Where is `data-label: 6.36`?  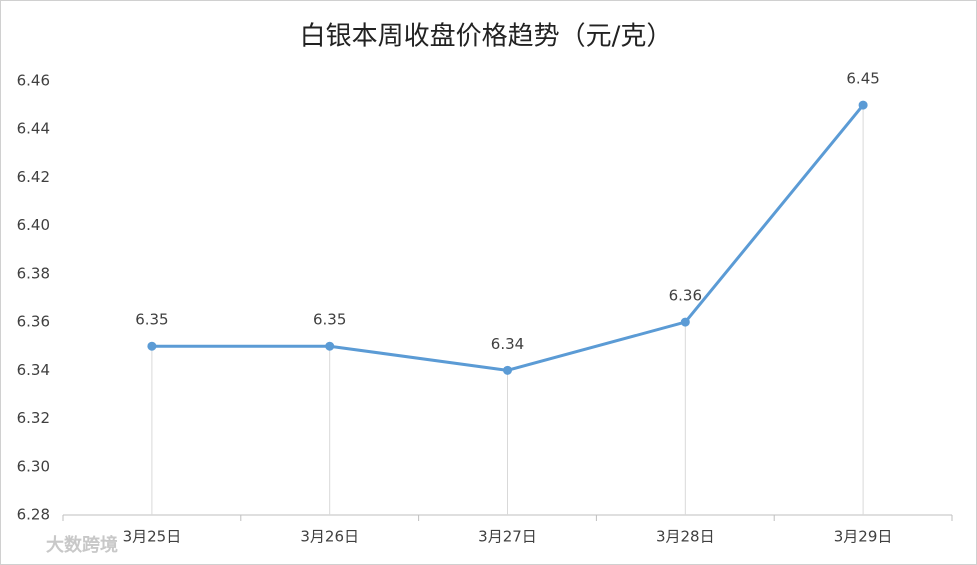 data-label: 6.36 is located at coordinates (685, 296).